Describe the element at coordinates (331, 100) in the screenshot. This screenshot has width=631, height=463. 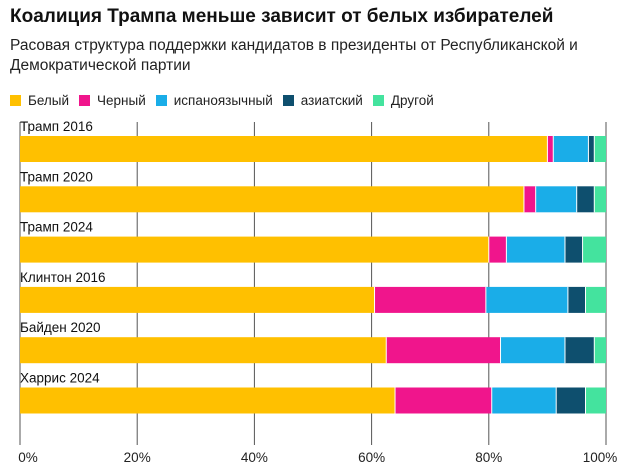
I see `legend-label: азиатский` at that location.